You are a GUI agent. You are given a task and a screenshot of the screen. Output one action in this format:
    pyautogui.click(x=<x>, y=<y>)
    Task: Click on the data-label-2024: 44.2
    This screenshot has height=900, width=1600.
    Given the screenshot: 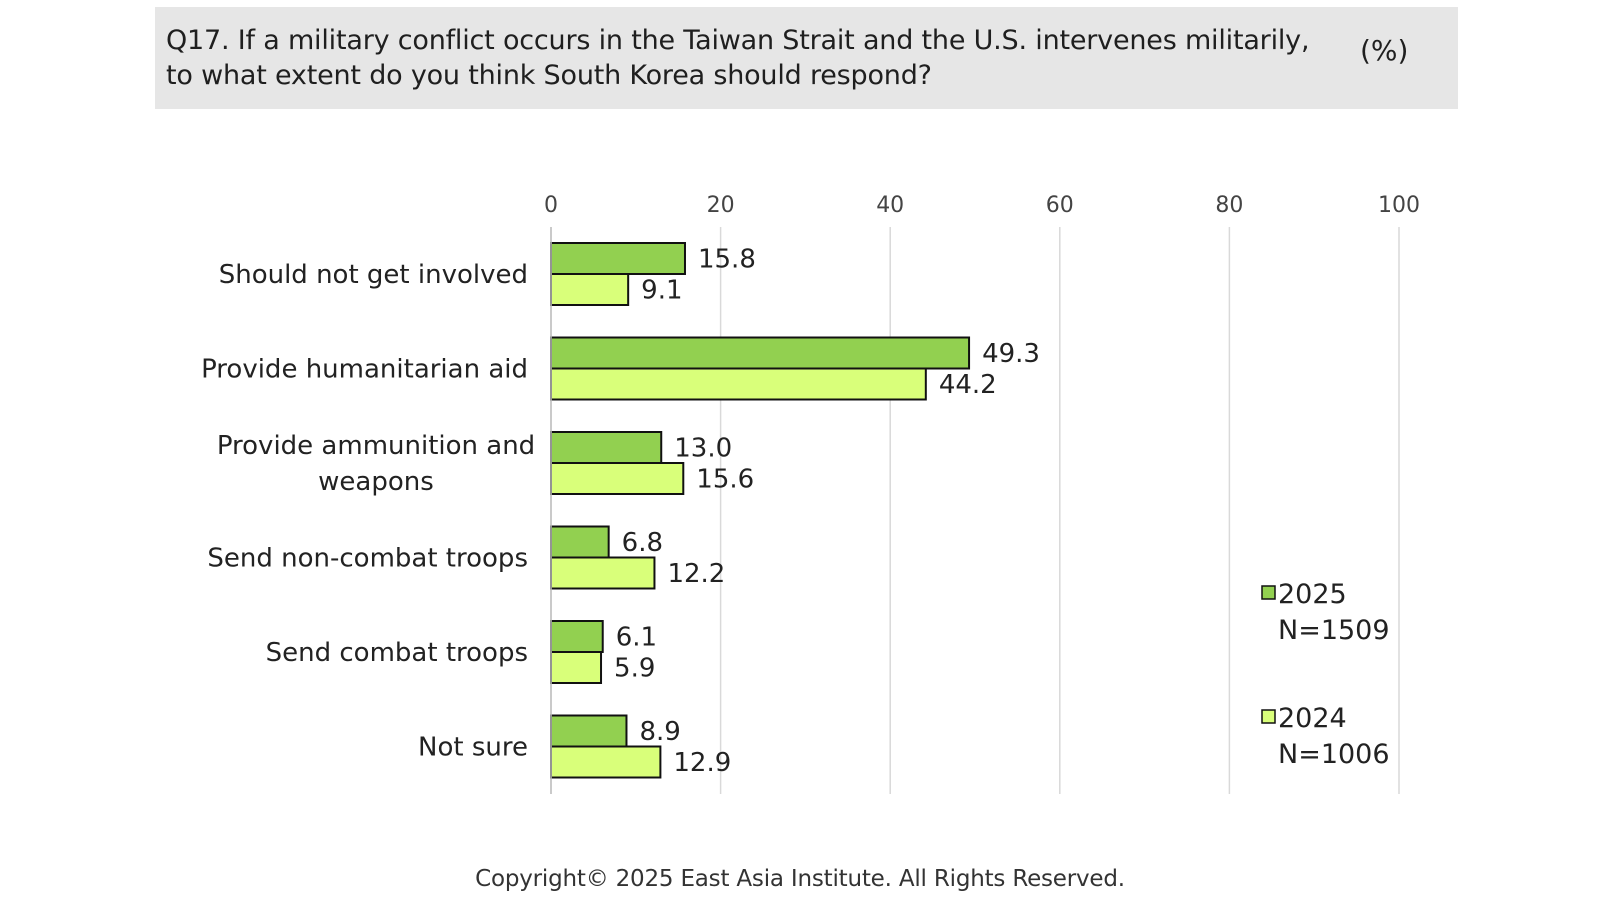 What is the action you would take?
    pyautogui.click(x=968, y=385)
    